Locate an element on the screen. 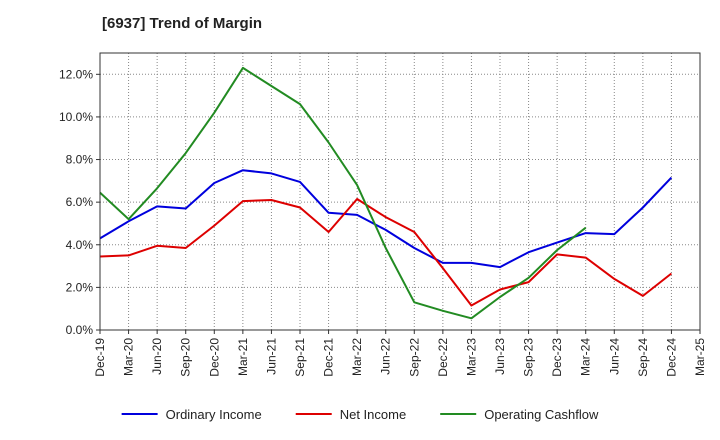  legend-label-net-income: Net Income is located at coordinates (373, 414).